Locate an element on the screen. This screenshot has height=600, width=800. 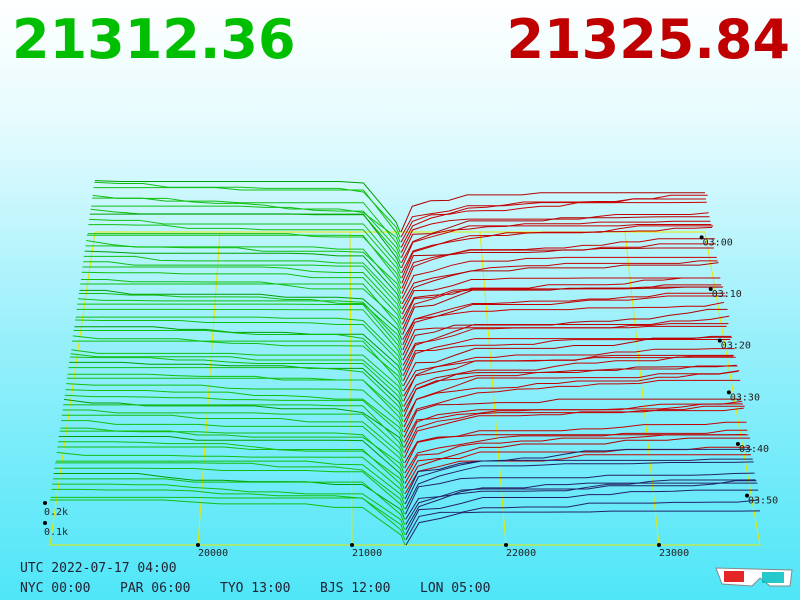
time-tick-label: 03:30 is located at coordinates (745, 397).